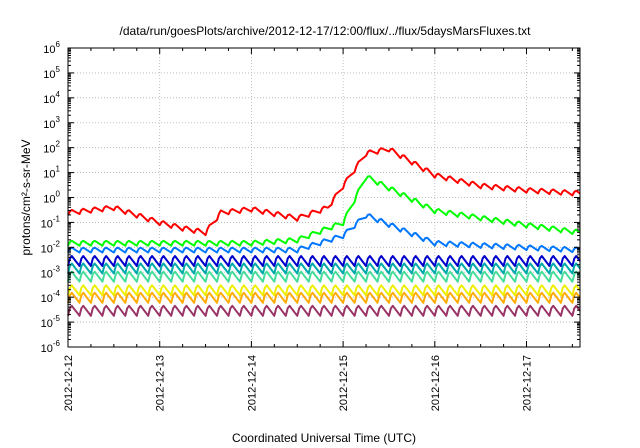  What do you see at coordinates (436, 383) in the screenshot?
I see `x-tick-label: 2012-12-16` at bounding box center [436, 383].